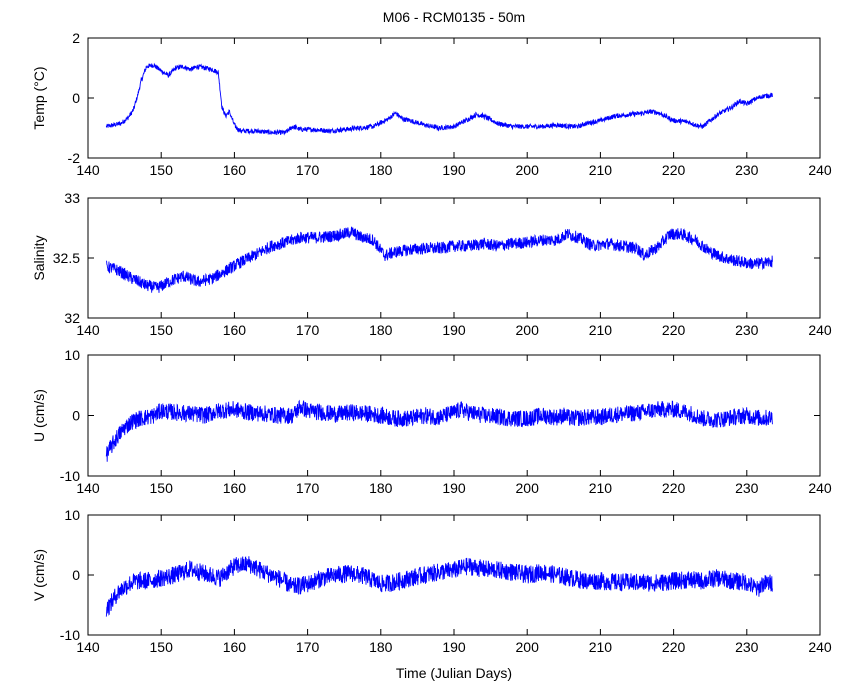 The width and height of the screenshot is (846, 686). I want to click on y-tick-label: -2, so click(74, 158).